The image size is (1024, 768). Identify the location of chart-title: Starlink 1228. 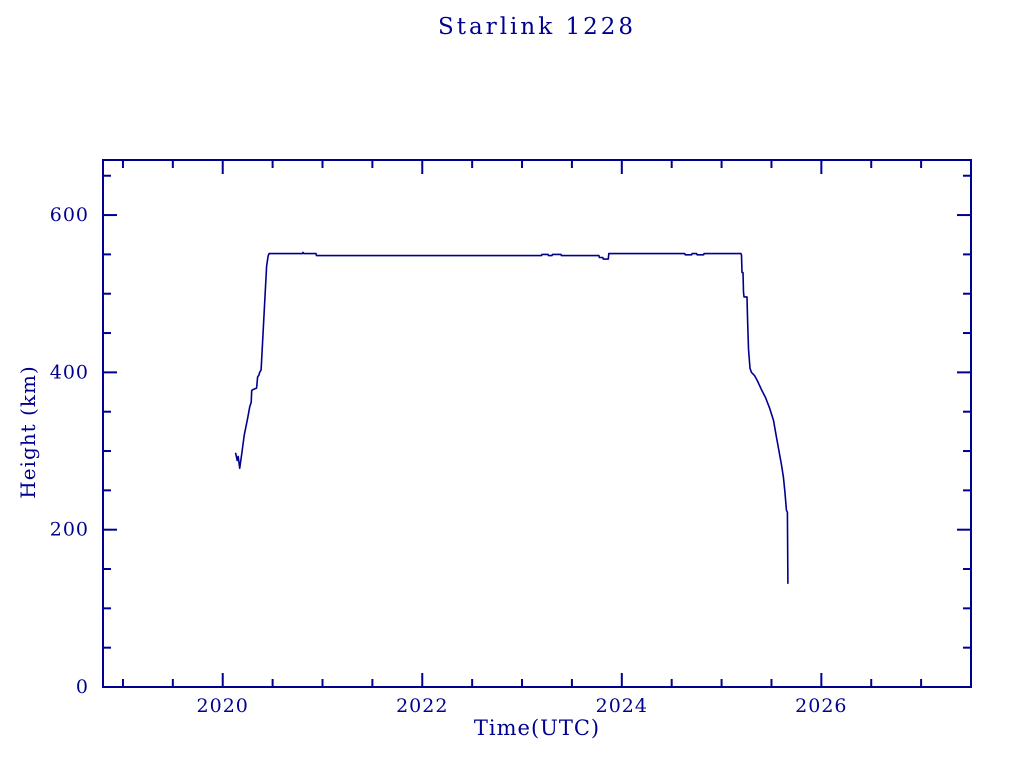
(536, 27).